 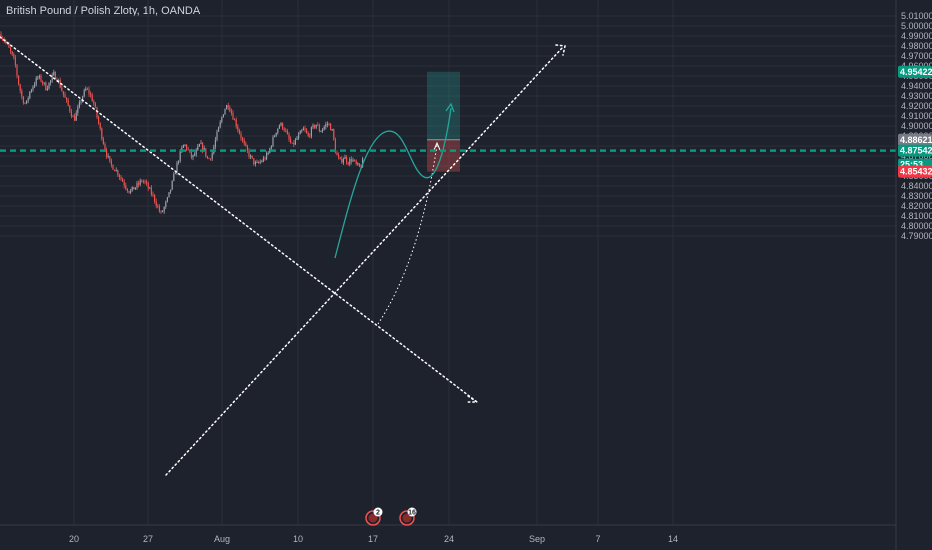 I want to click on trendline-descending-arrowhead, so click(x=473, y=399).